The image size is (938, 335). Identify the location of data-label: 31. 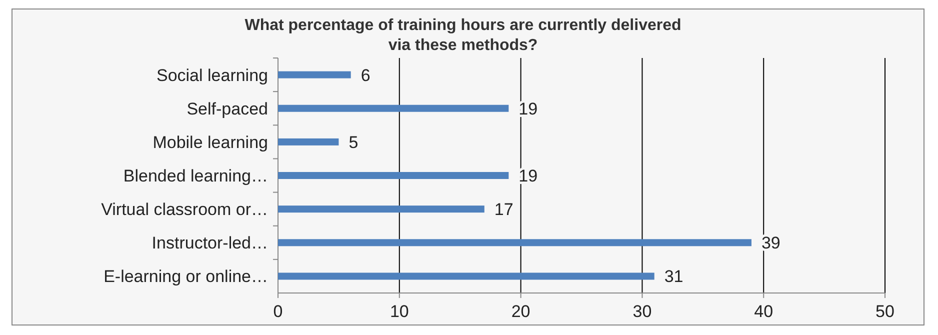
(674, 276).